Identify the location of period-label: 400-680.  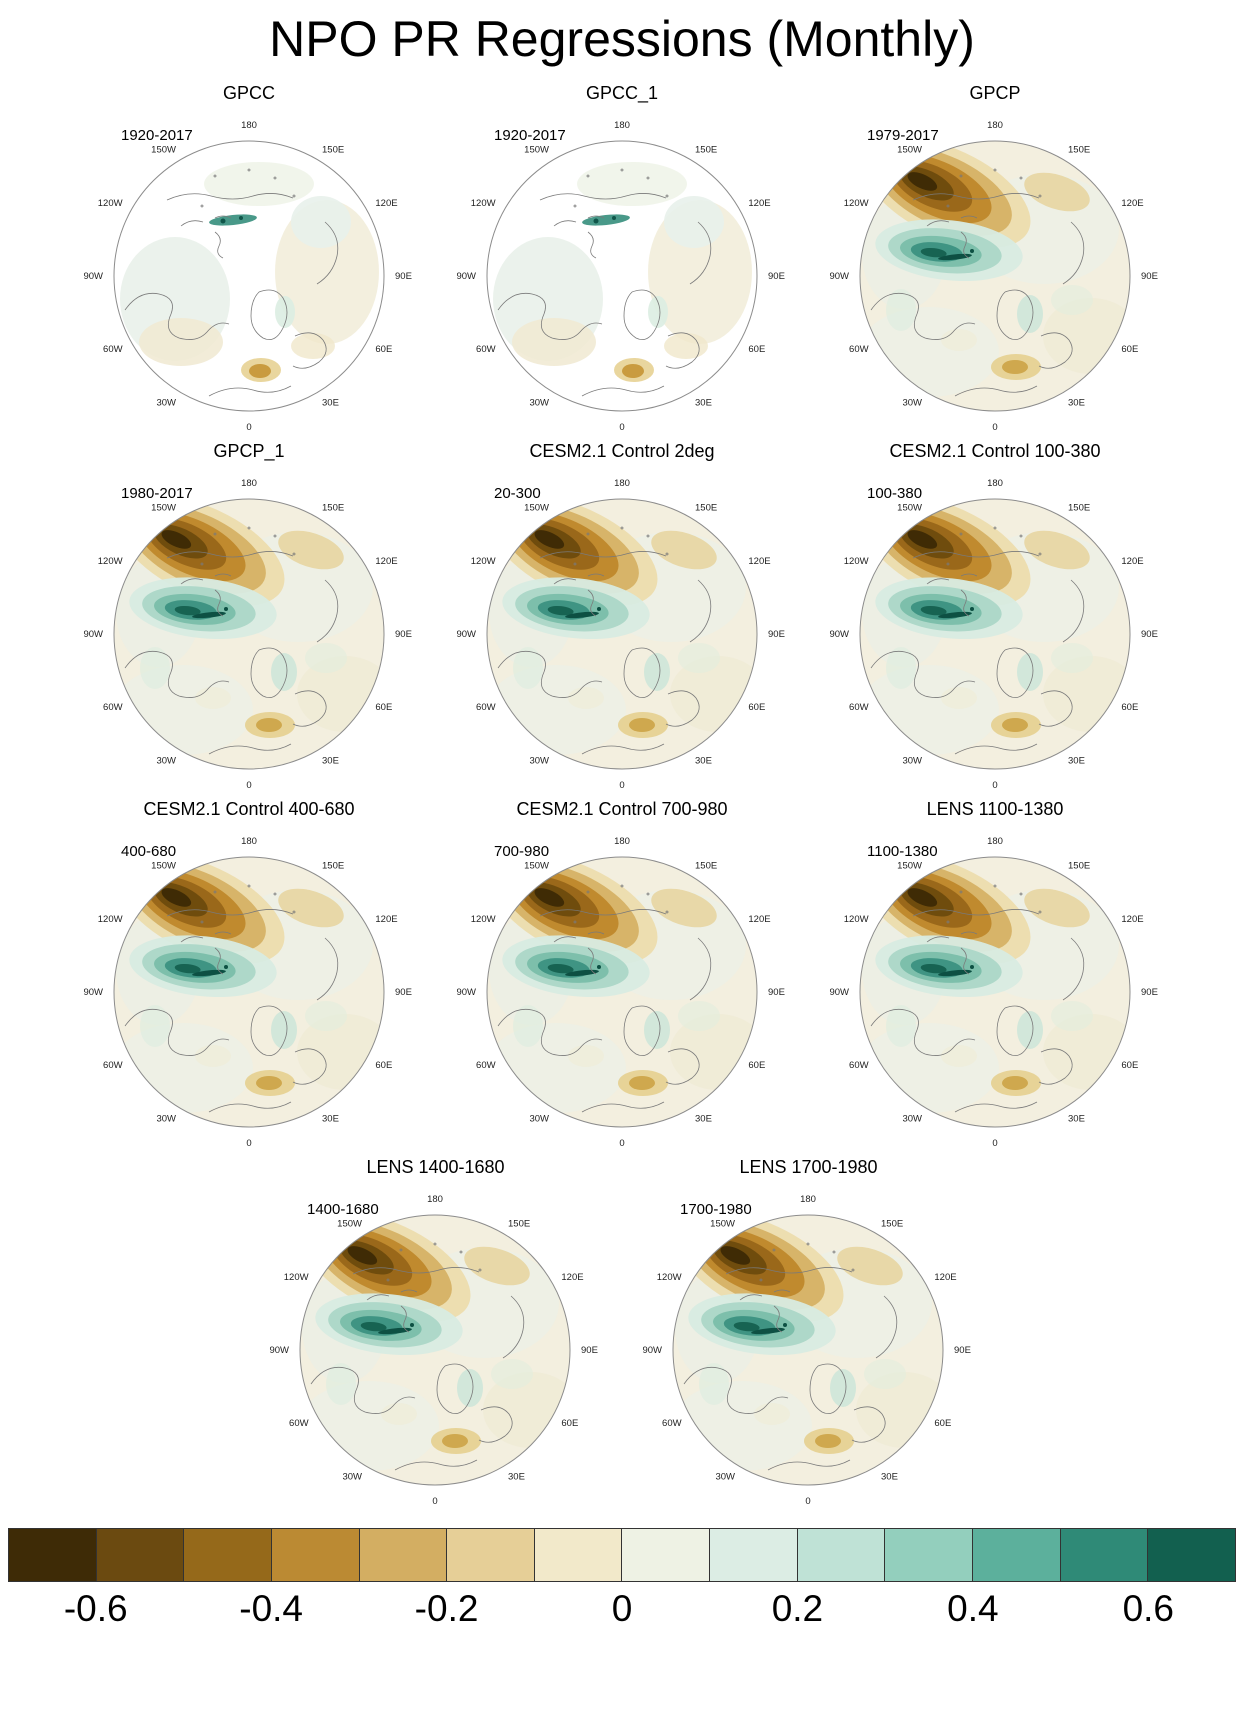
(148, 851).